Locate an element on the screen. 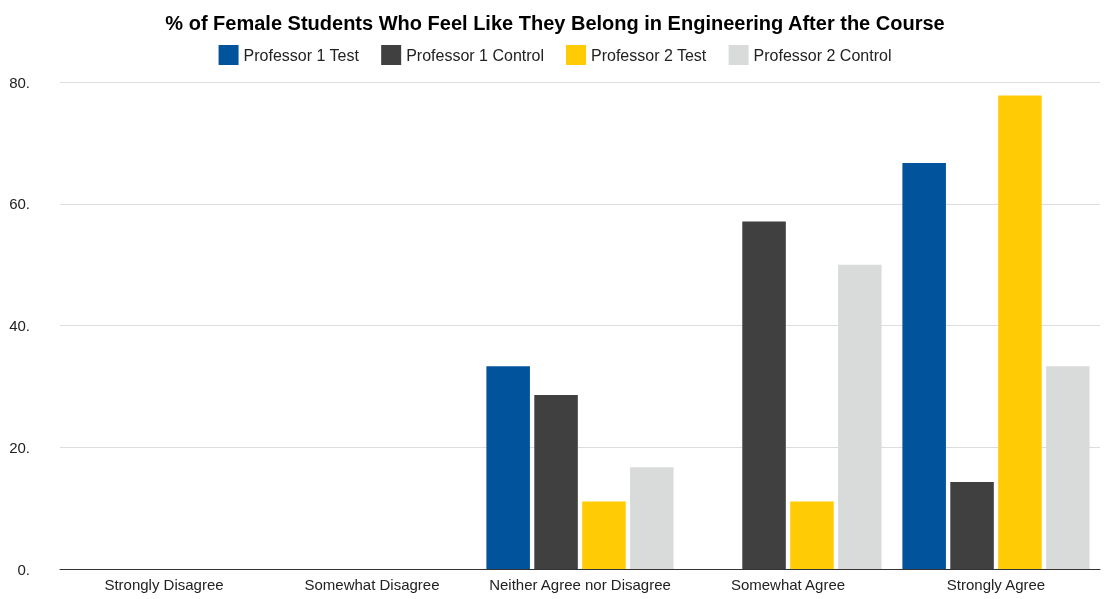 The image size is (1110, 599). y-tick-label: 80. is located at coordinates (19, 82).